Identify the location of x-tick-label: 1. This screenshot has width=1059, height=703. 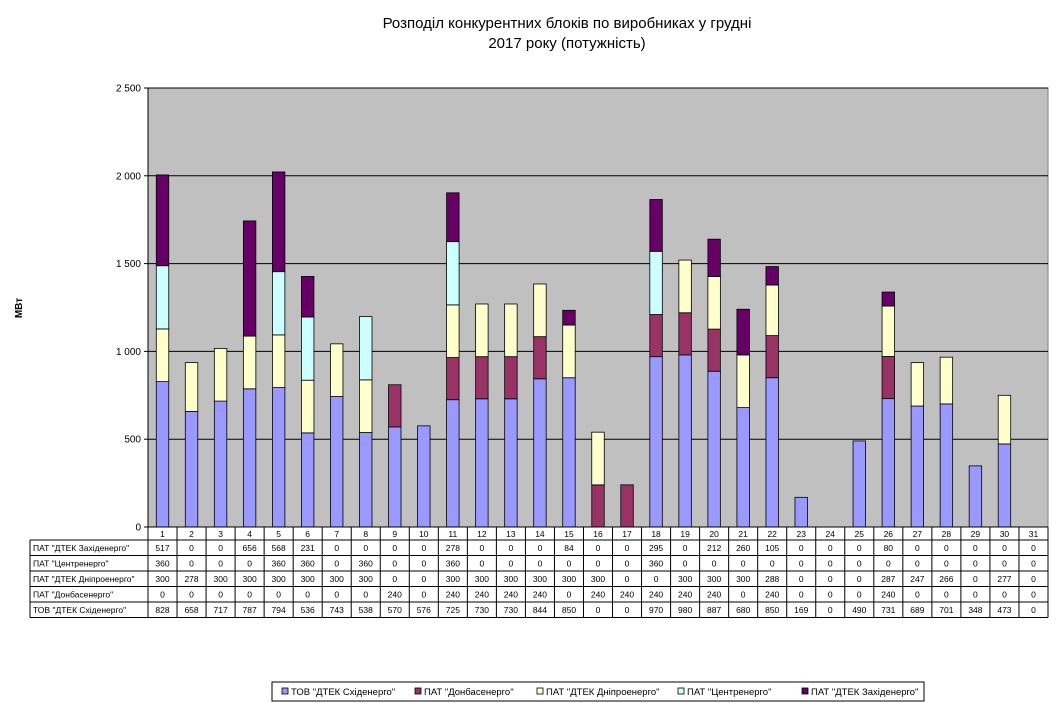
(162, 534).